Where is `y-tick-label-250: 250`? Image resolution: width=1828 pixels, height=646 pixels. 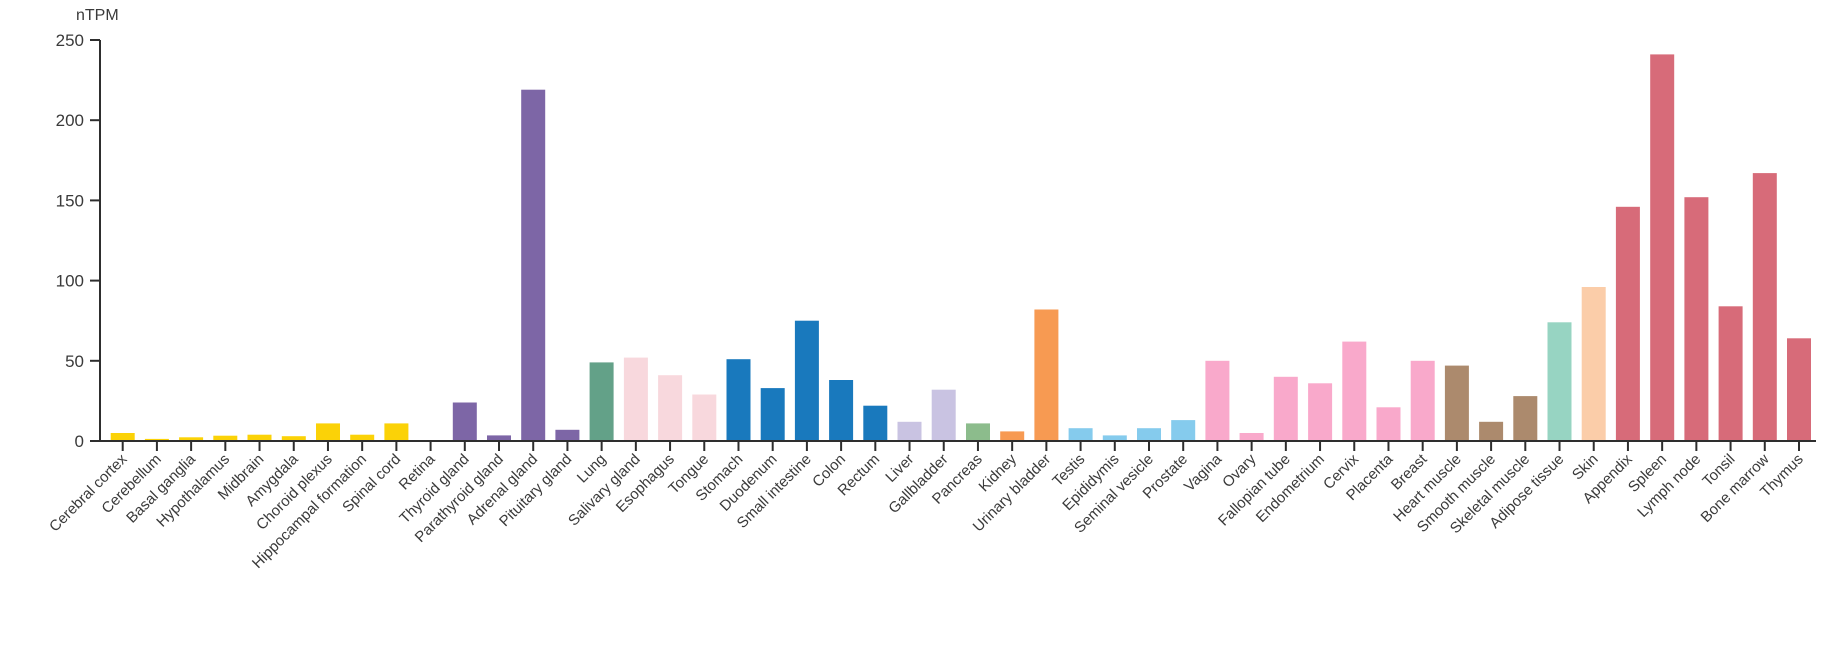 y-tick-label-250: 250 is located at coordinates (70, 40).